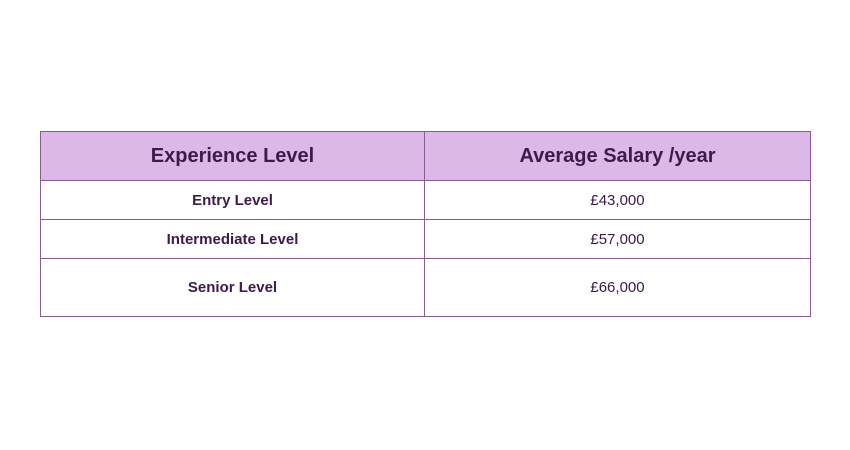  What do you see at coordinates (232, 239) in the screenshot?
I see `experience-level-cell: Intermediate Level` at bounding box center [232, 239].